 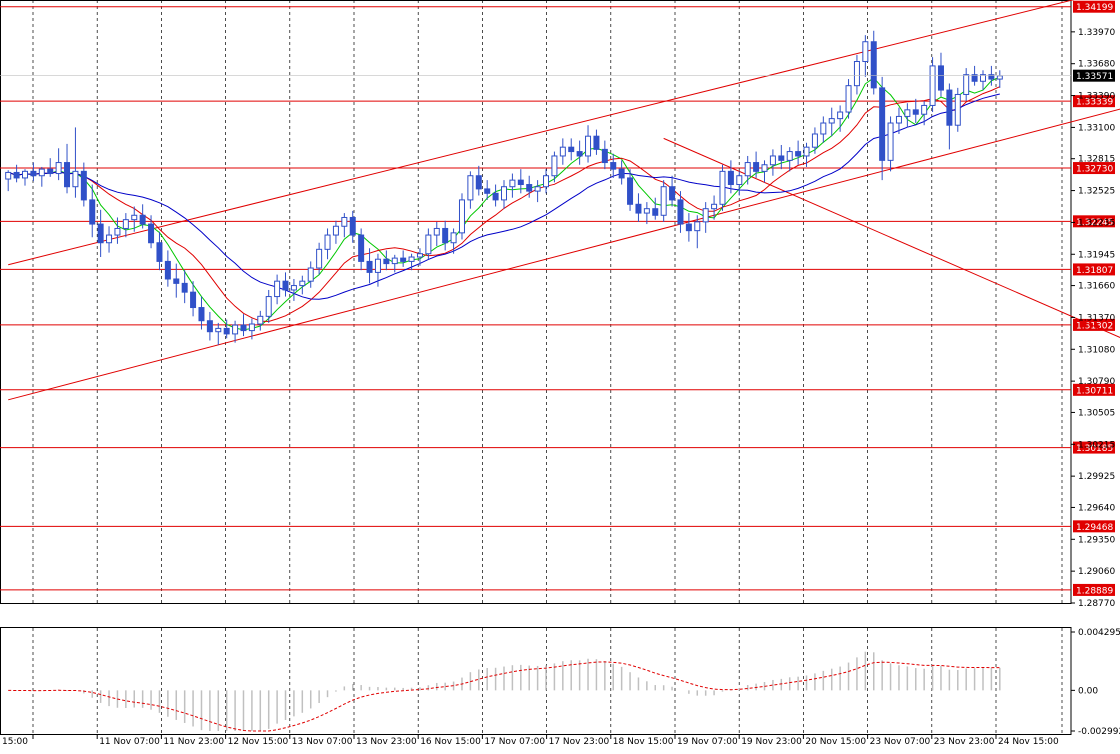 I want to click on price-tick-label: 1.29350, so click(x=1096, y=540).